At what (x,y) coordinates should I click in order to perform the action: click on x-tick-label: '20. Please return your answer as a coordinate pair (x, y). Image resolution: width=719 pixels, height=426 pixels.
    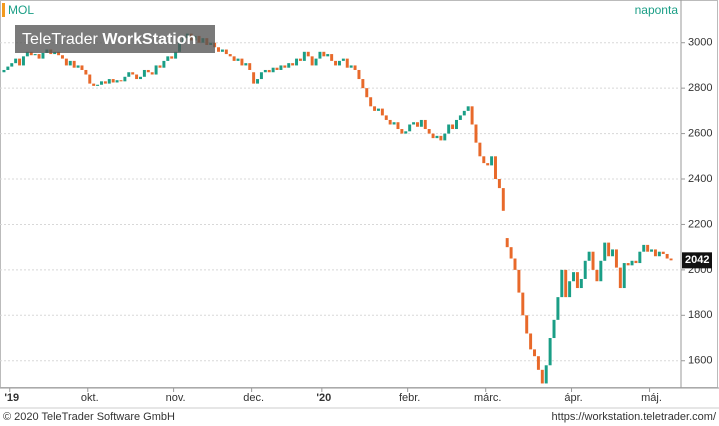
    Looking at the image, I should click on (323, 398).